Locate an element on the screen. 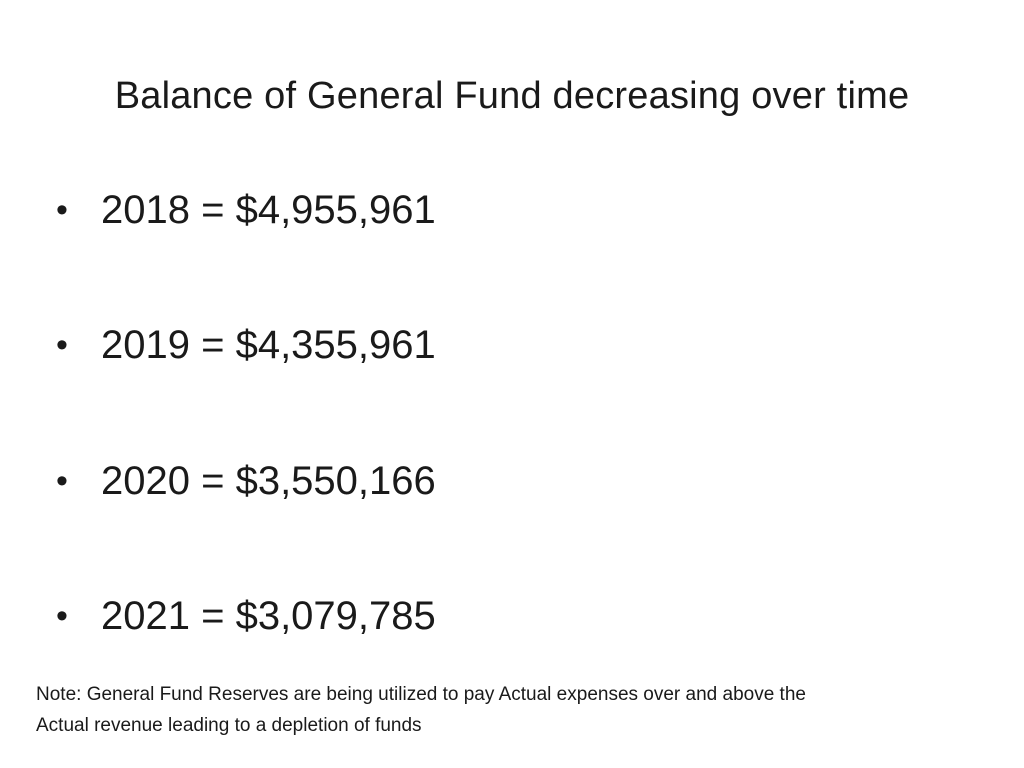 This screenshot has height=768, width=1024. bullet-item-2020: • 2020 = $3,550,166 is located at coordinates (246, 481).